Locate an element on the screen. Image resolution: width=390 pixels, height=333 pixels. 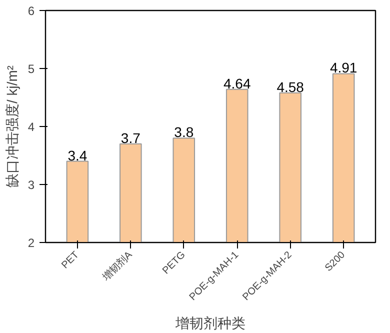
y-tick-label: 2 is located at coordinates (31, 243).